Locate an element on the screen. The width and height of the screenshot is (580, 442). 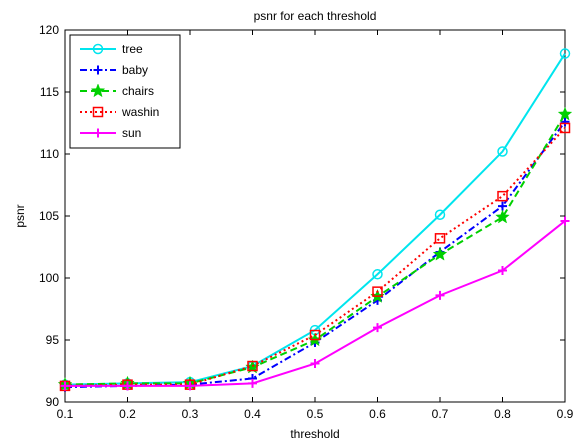
x-tick-label: 0.8 is located at coordinates (502, 414).